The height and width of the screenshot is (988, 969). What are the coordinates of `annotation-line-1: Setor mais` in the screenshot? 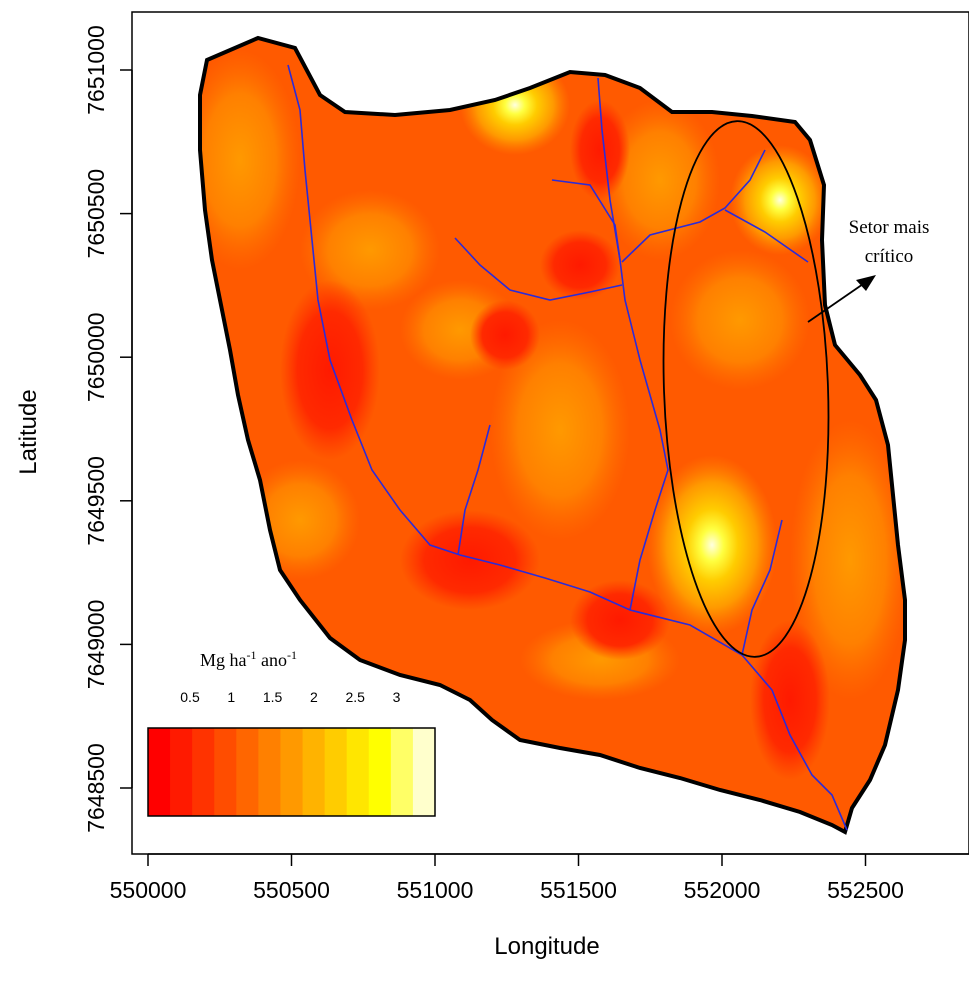 It's located at (889, 227).